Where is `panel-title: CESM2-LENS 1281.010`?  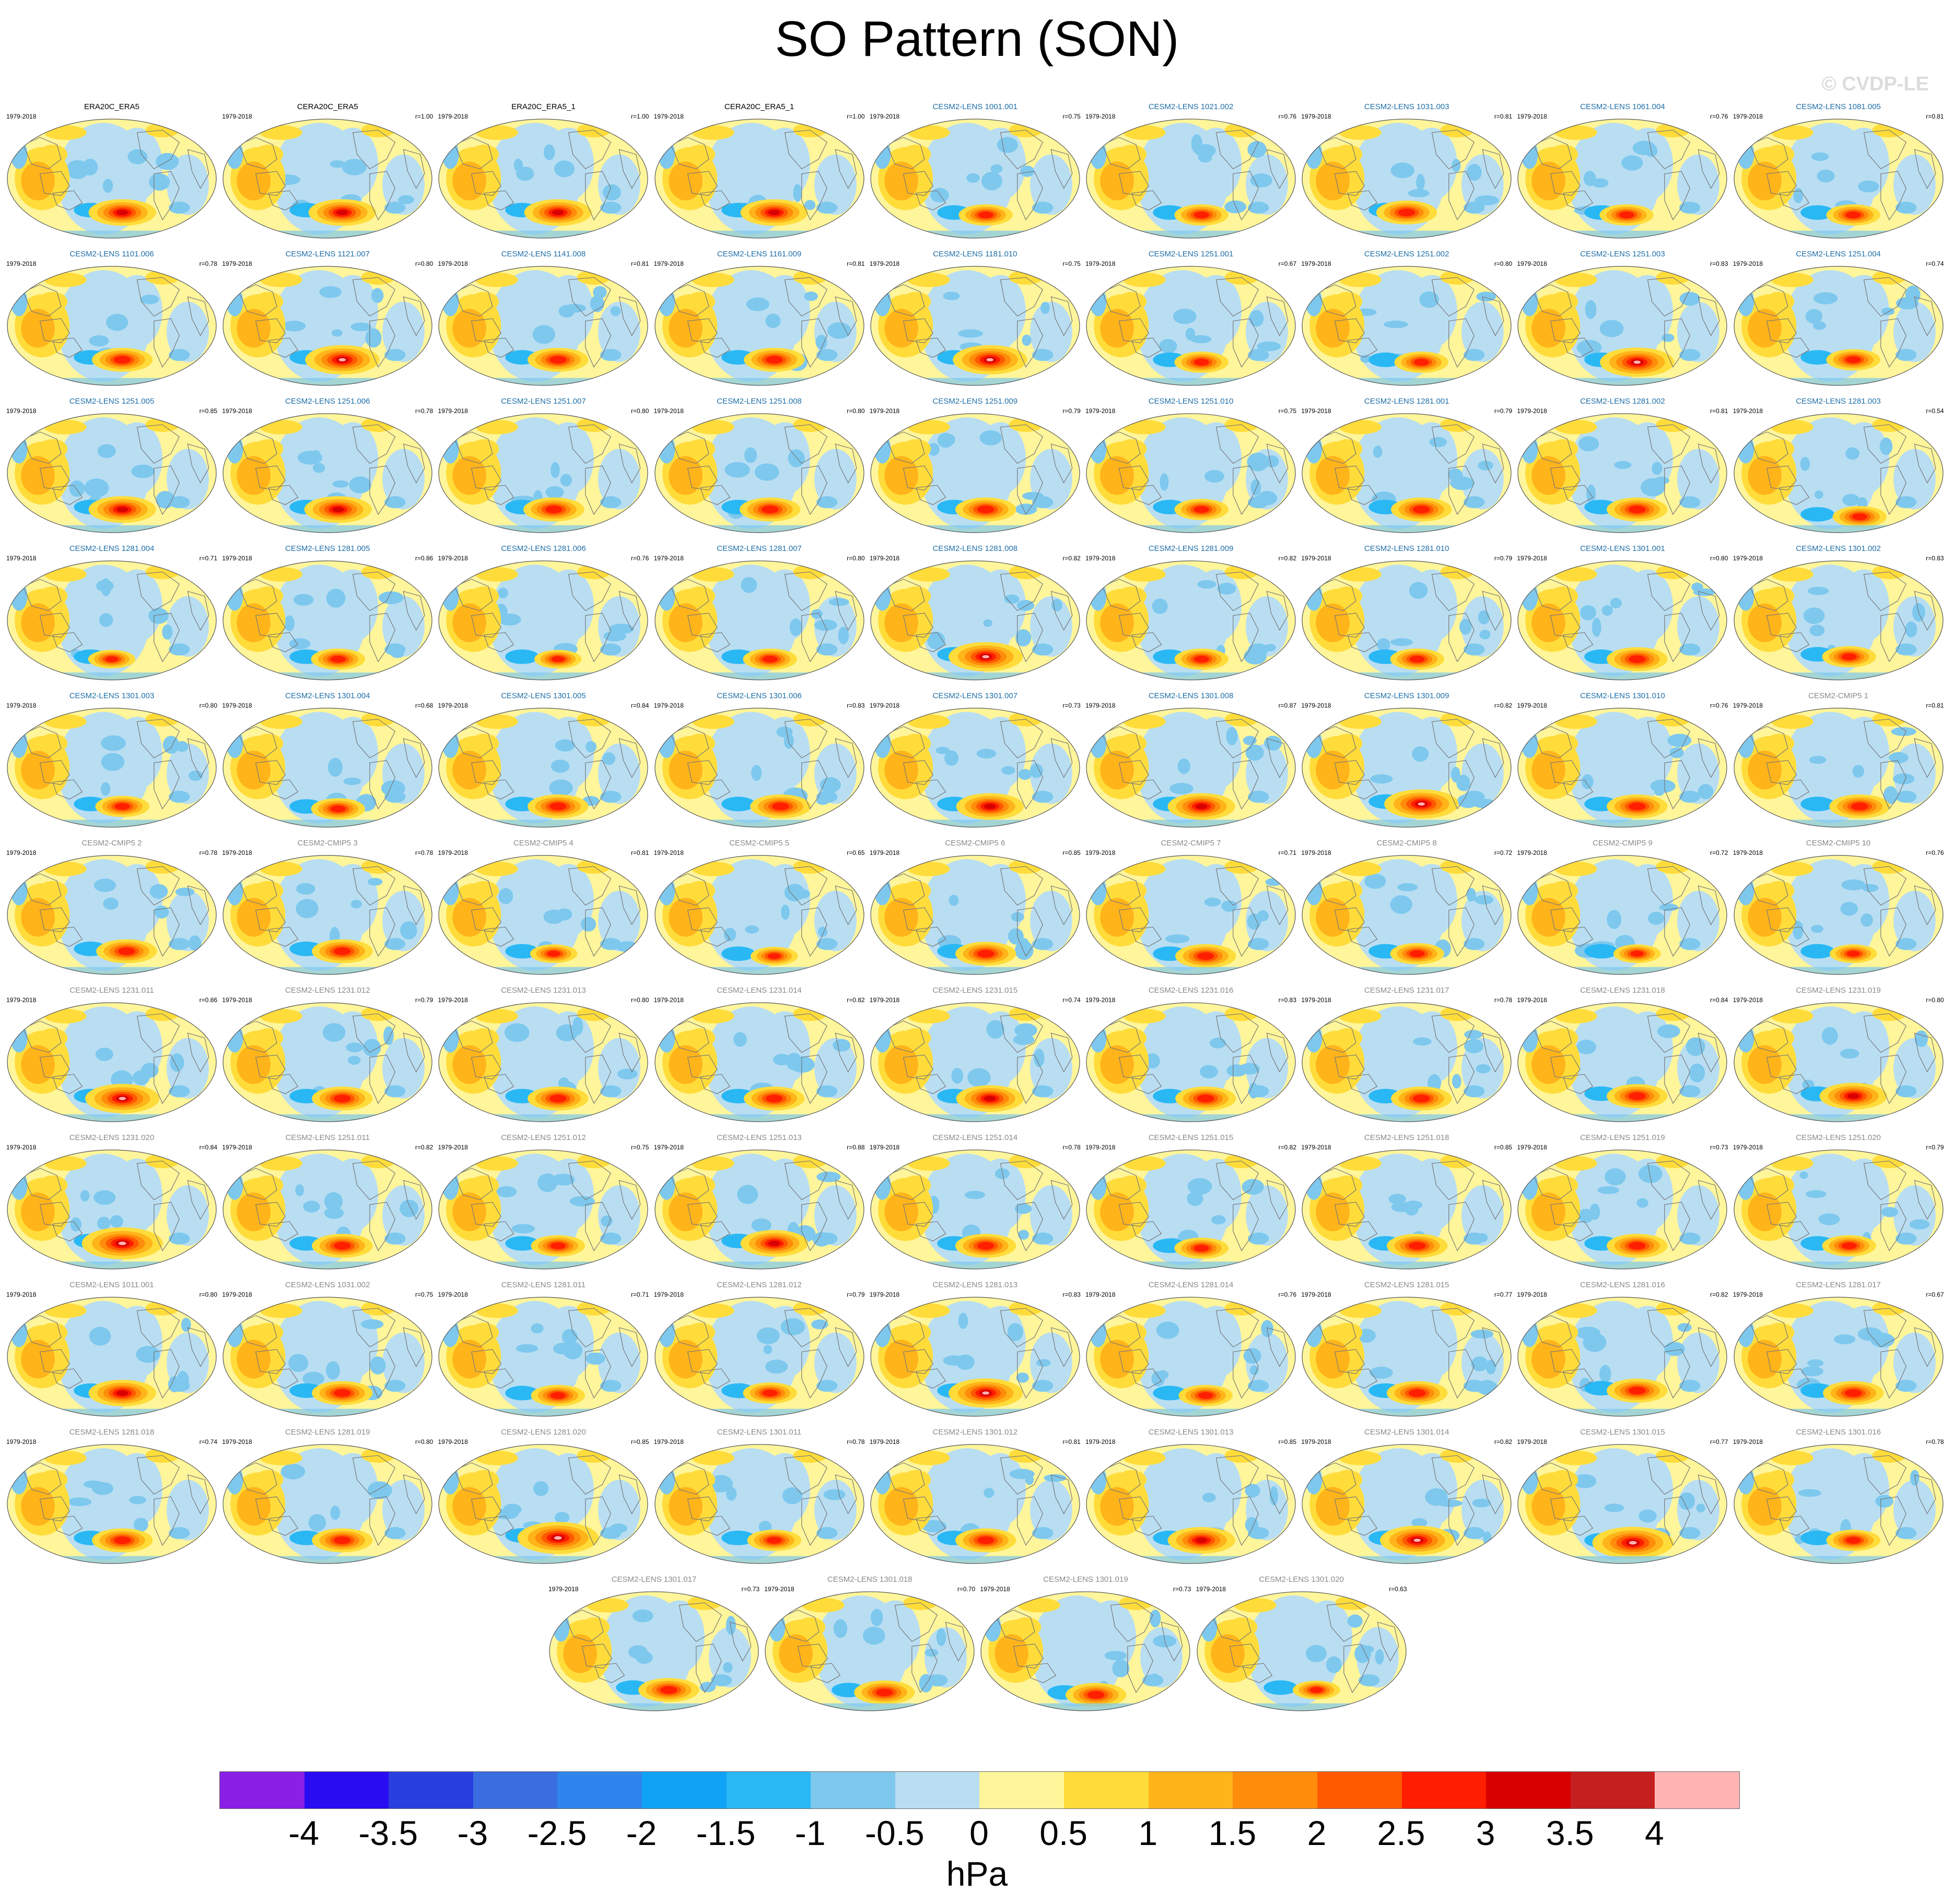 panel-title: CESM2-LENS 1281.010 is located at coordinates (1406, 548).